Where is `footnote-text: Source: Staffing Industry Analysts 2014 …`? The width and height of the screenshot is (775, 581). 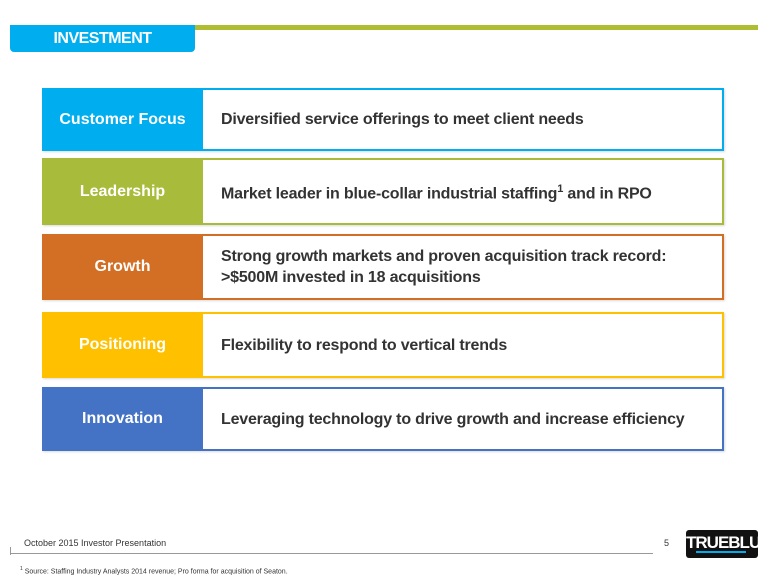 footnote-text: Source: Staffing Industry Analysts 2014 … is located at coordinates (156, 572).